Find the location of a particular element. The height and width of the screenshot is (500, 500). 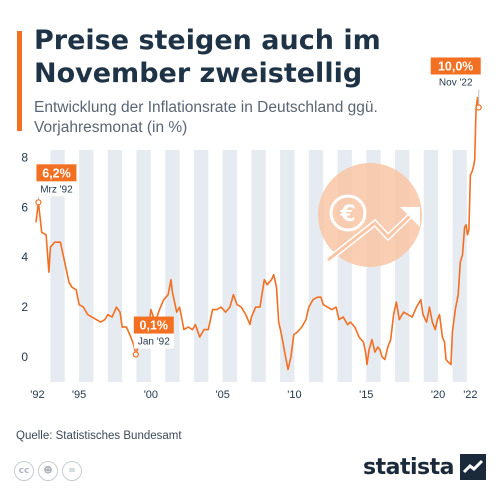

x-tick-label: '92 is located at coordinates (37, 395).